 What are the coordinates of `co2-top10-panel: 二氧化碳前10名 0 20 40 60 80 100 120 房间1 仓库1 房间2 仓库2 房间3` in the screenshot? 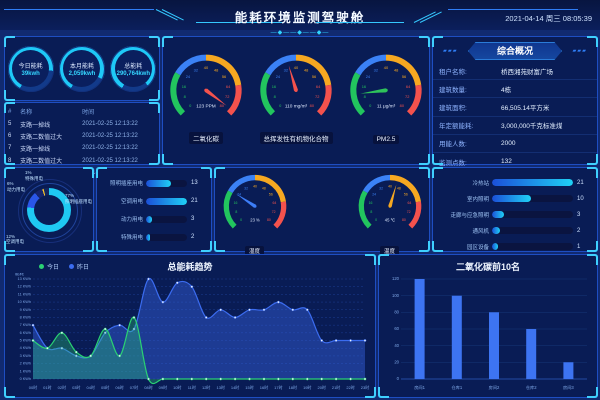 It's located at (488, 326).